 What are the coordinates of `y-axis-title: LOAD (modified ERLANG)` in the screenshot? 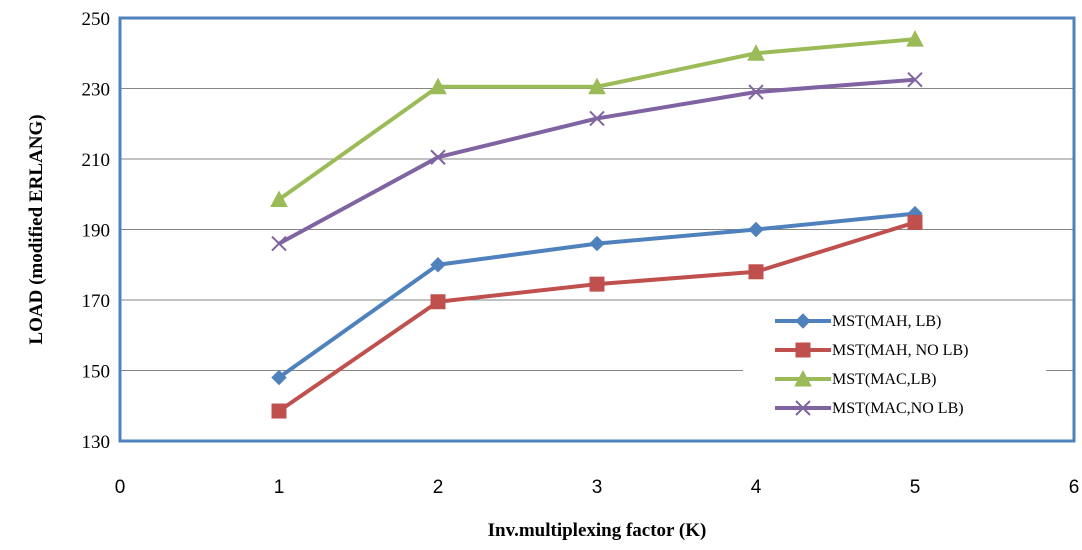 It's located at (36, 229).